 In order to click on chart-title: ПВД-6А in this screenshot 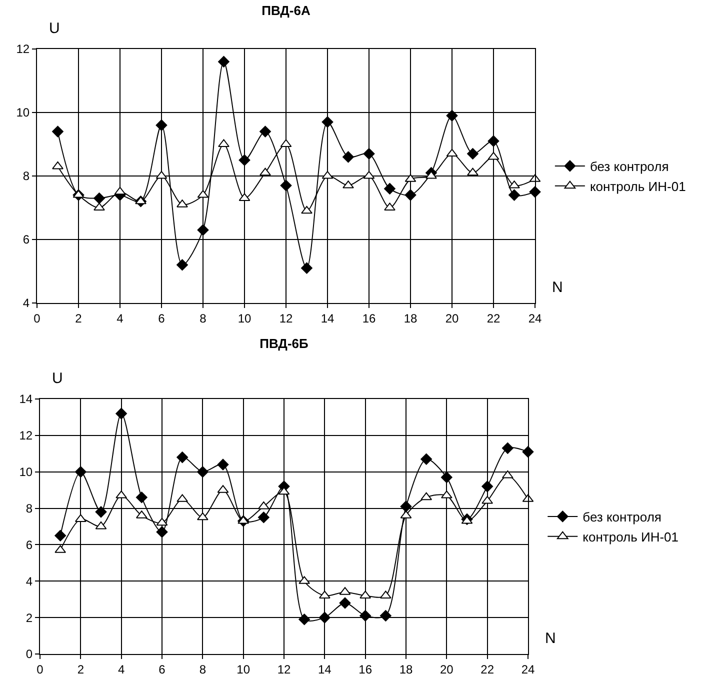, I will do `click(286, 10)`.